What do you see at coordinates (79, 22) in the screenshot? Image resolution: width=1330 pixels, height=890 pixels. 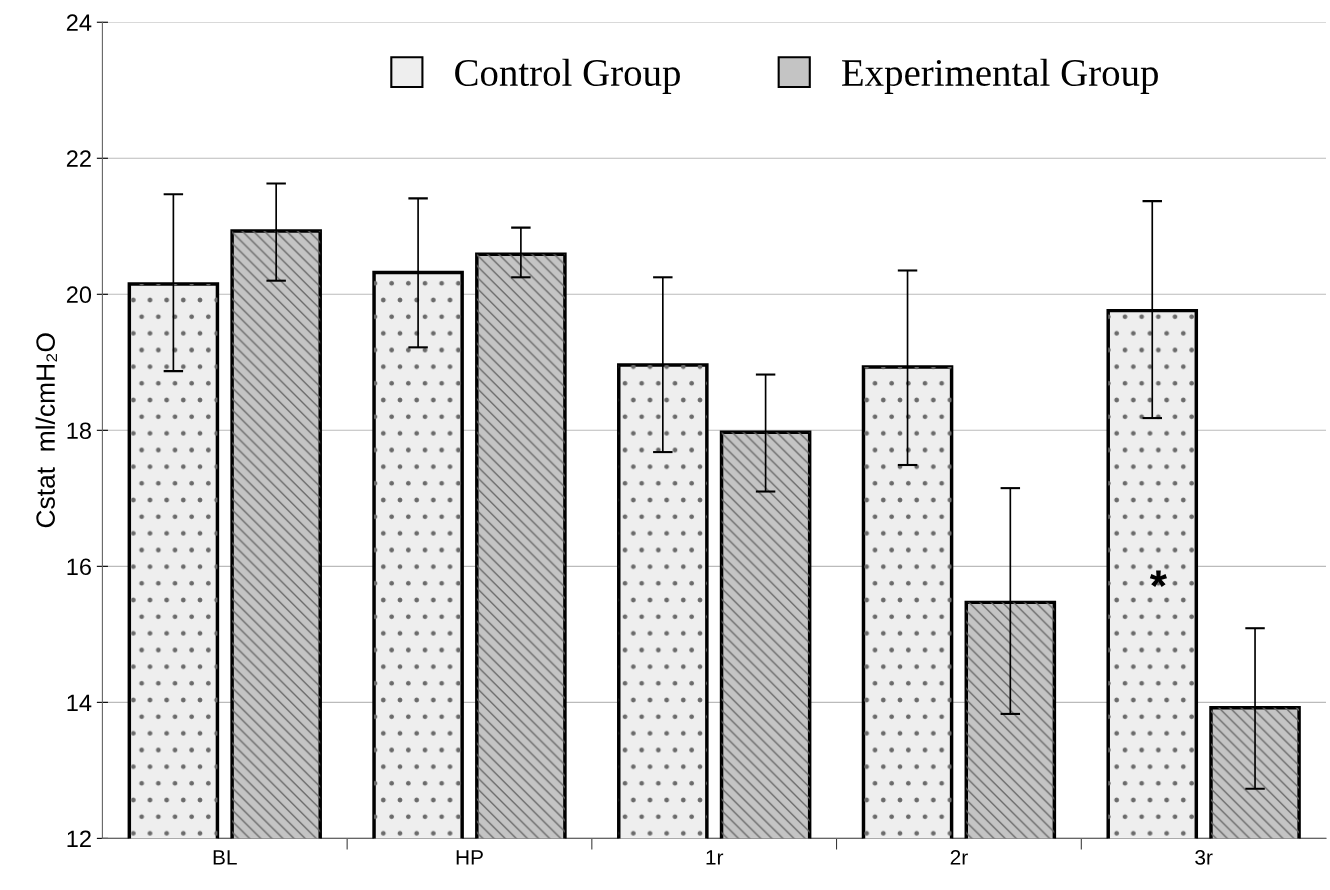 I see `y-tick-label: 24` at bounding box center [79, 22].